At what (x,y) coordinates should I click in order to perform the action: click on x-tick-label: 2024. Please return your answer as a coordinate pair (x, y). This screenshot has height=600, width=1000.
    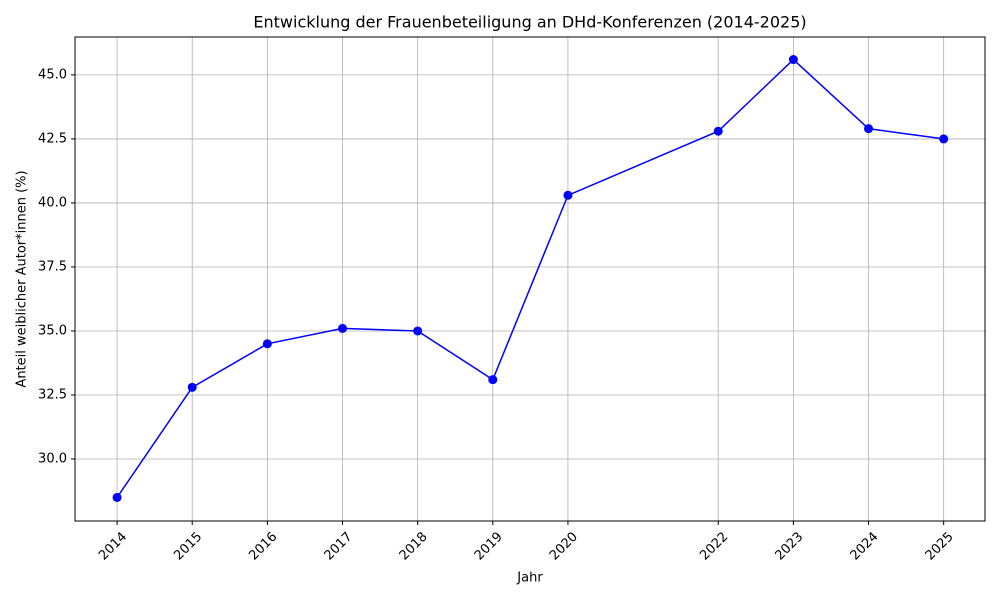
    Looking at the image, I should click on (865, 546).